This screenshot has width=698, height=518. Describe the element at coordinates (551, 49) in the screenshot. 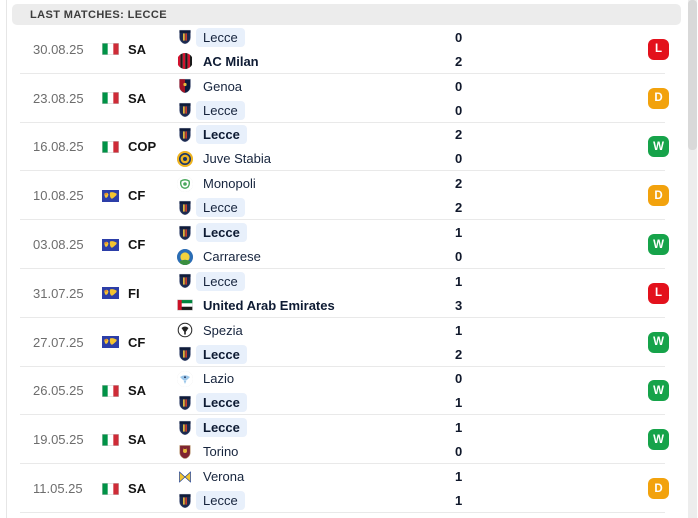

I see `scores-cell: 0 2` at that location.